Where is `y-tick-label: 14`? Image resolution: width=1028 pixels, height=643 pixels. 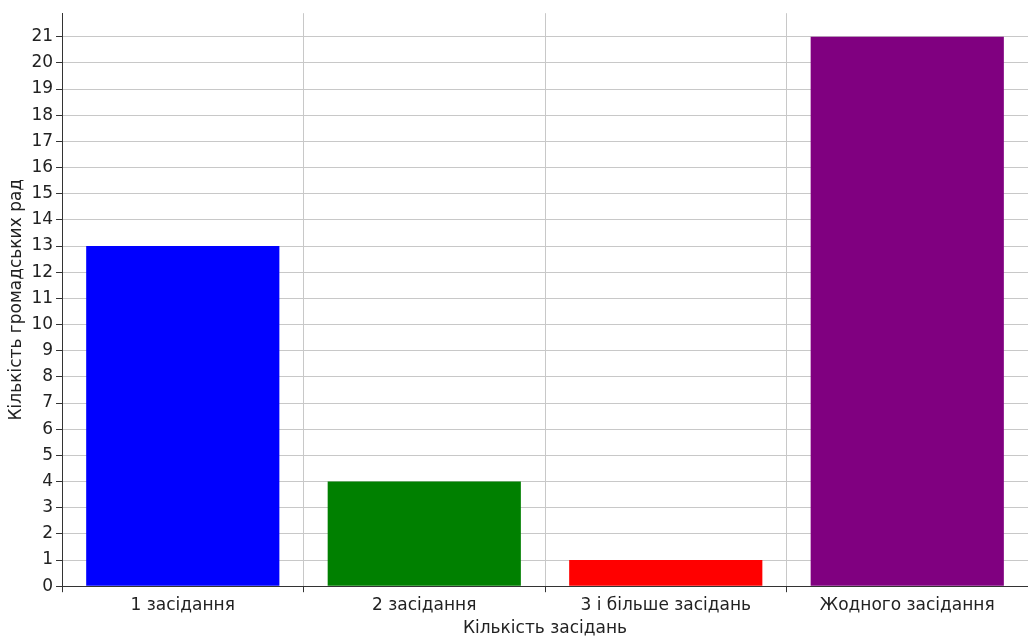
y-tick-label: 14 is located at coordinates (42, 218).